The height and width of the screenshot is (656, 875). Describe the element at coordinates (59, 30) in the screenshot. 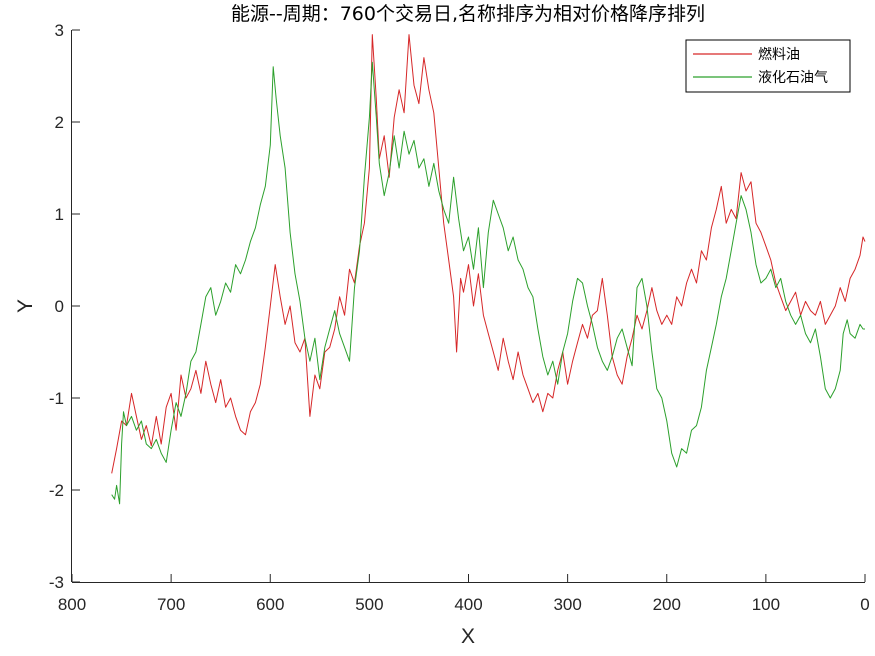

I see `y-tick-label: 3` at that location.